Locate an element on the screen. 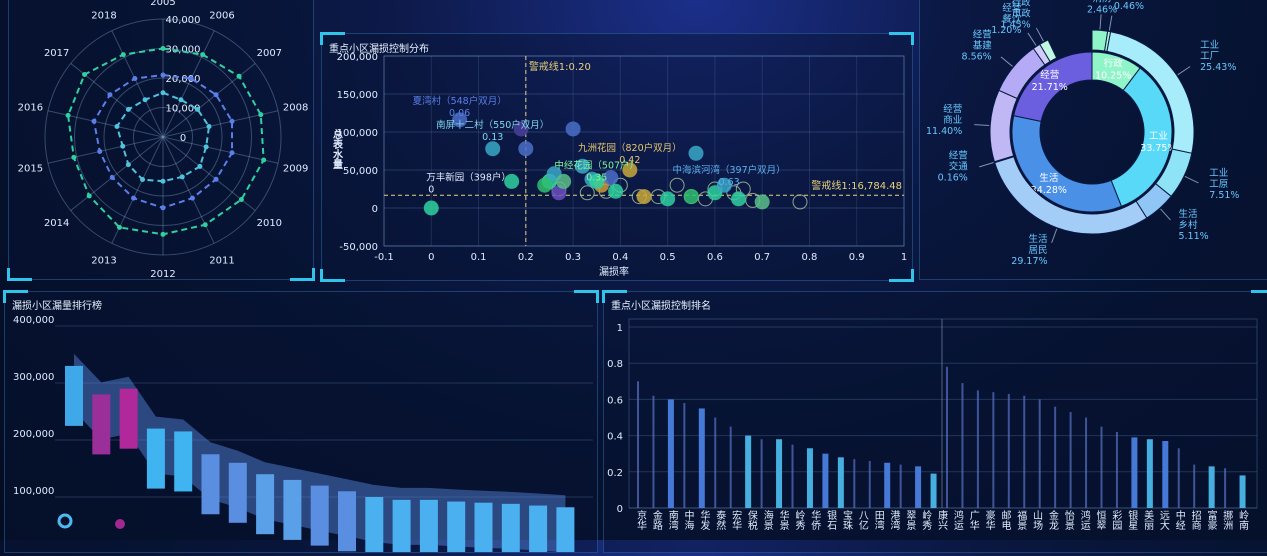 This screenshot has width=1267, height=556. scatter-y-tick: 0 is located at coordinates (375, 209).